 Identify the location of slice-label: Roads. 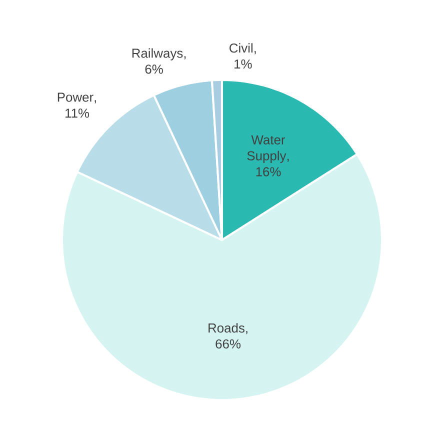
(226, 328).